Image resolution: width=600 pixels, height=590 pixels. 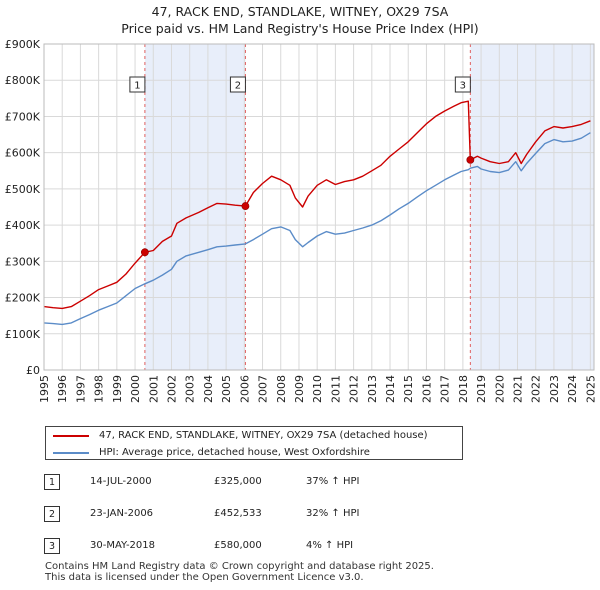 I want to click on x-tick-label: 2018, so click(x=463, y=389).